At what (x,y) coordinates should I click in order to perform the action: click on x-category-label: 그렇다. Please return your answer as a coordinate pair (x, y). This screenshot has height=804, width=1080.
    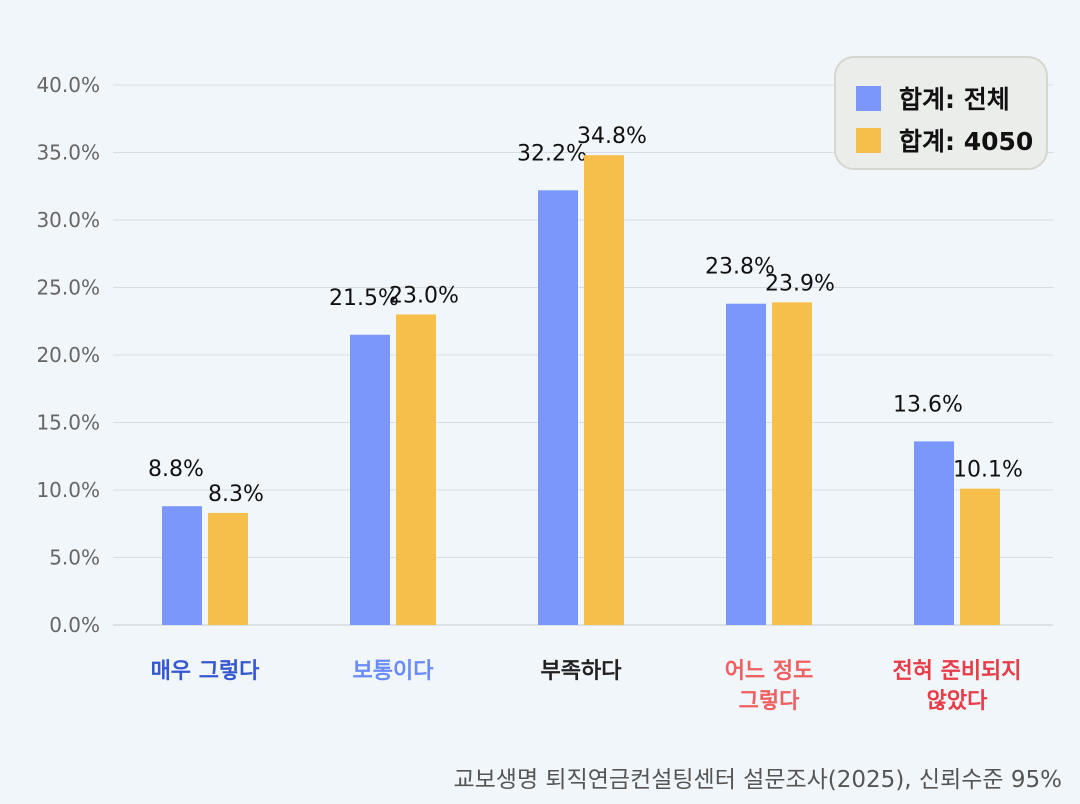
    Looking at the image, I should click on (769, 701).